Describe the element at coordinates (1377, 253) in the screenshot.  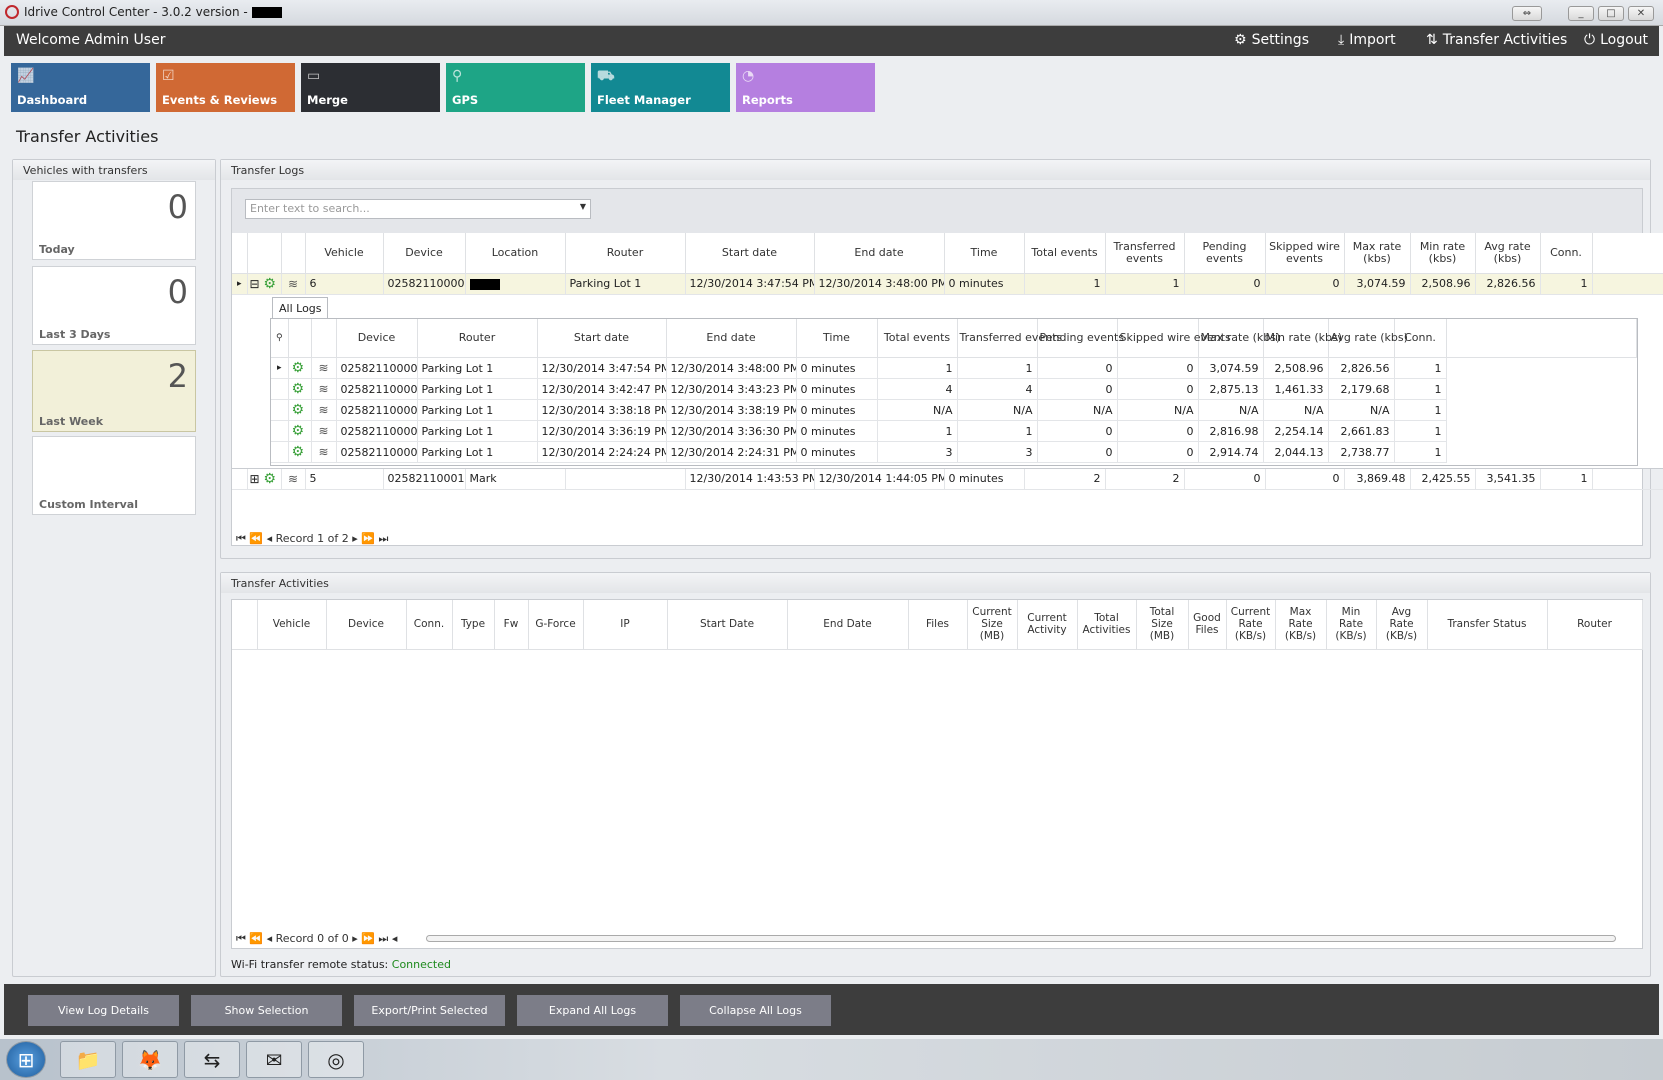
I see `column-header: Max rate (kbs)` at that location.